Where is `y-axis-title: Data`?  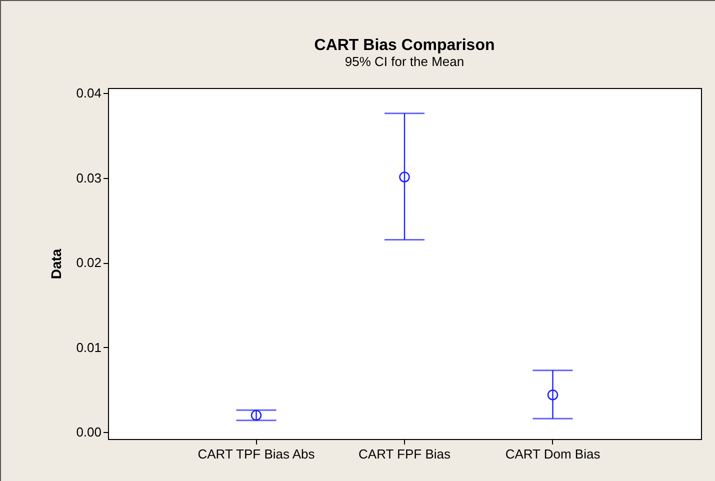 y-axis-title: Data is located at coordinates (56, 264).